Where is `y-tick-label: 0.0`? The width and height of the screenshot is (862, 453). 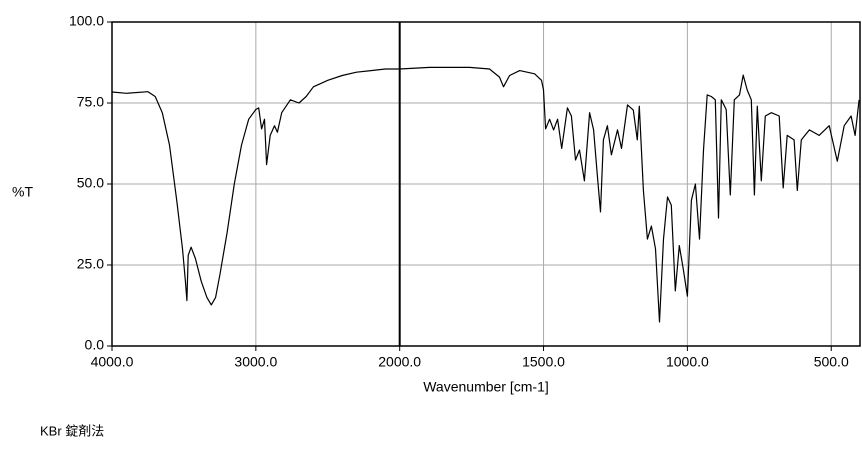 y-tick-label: 0.0 is located at coordinates (95, 345).